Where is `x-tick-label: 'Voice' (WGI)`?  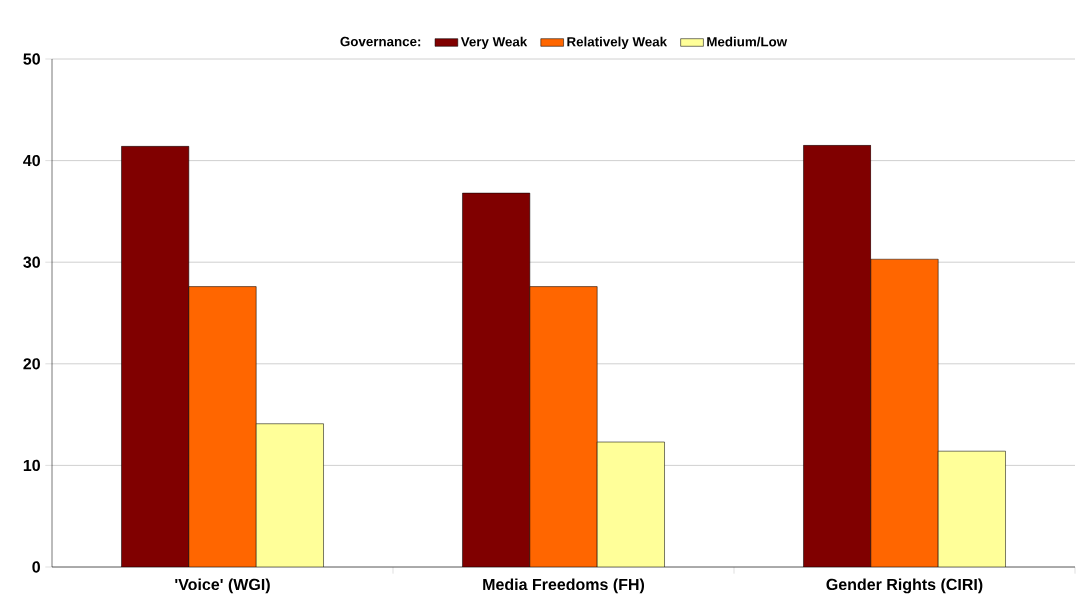 x-tick-label: 'Voice' (WGI) is located at coordinates (222, 586).